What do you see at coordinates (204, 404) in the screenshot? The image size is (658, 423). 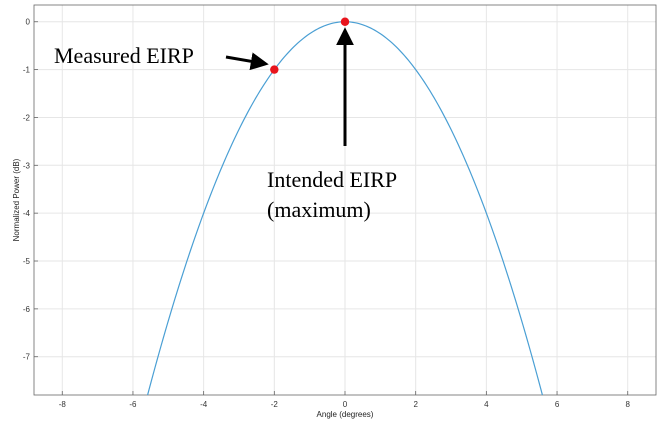 I see `x-tick-label: -4` at bounding box center [204, 404].